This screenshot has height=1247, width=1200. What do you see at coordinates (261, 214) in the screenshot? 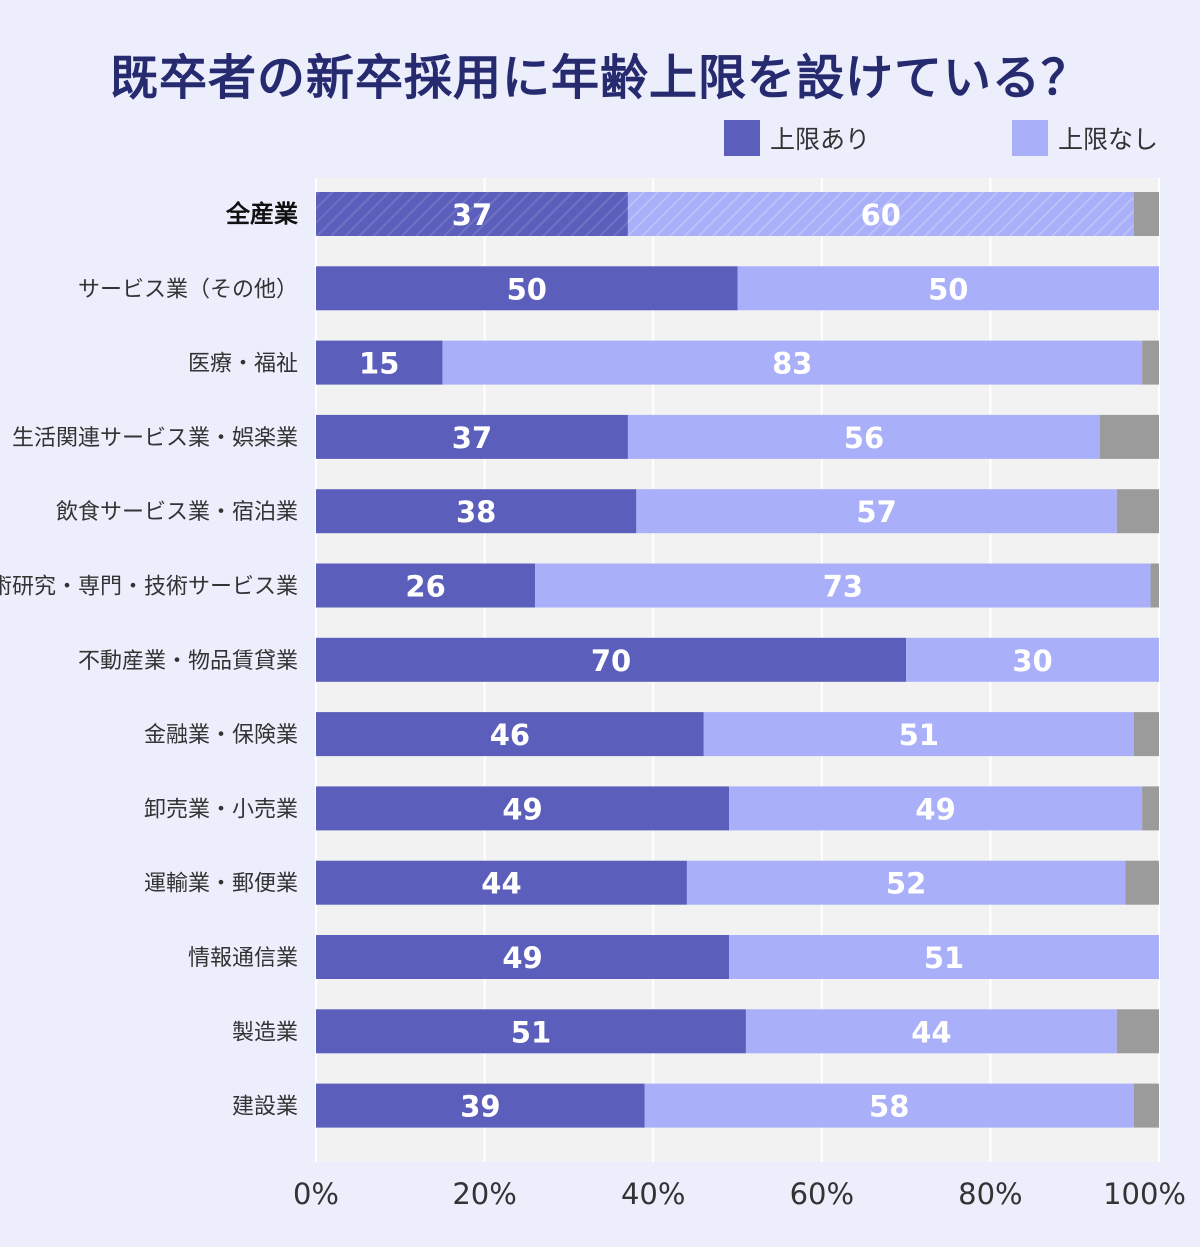
I see `category-label-0: 全産業` at bounding box center [261, 214].